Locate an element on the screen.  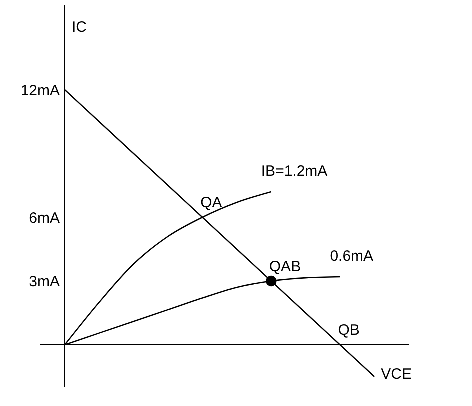
annotation: QB is located at coordinates (349, 330).